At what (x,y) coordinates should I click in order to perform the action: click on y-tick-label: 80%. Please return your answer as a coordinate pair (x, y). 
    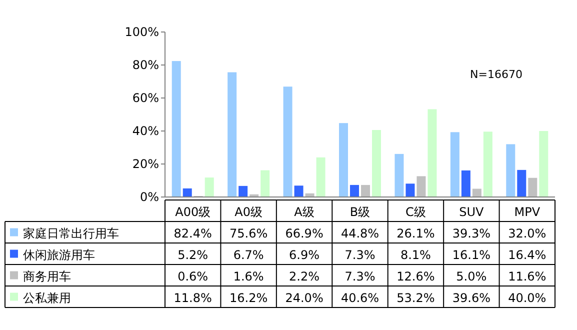
    Looking at the image, I should click on (145, 65).